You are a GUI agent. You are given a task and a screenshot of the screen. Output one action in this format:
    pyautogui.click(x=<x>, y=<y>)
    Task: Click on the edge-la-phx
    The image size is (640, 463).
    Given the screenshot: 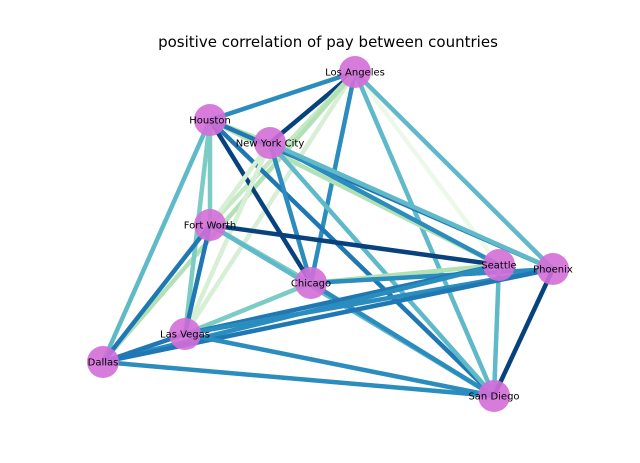 What is the action you would take?
    pyautogui.click(x=454, y=170)
    